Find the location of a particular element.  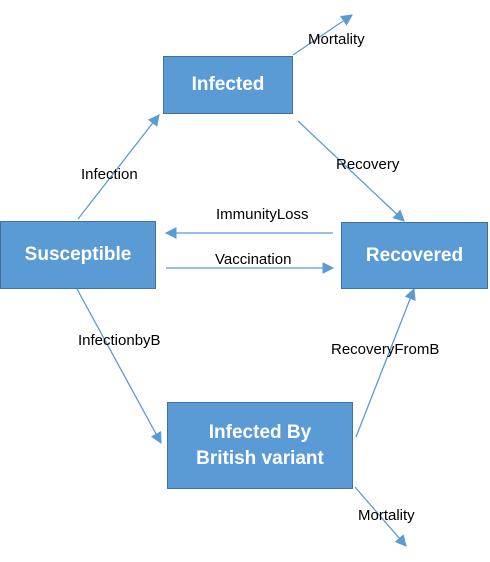

node-recovered-label: Recovered is located at coordinates (414, 255).